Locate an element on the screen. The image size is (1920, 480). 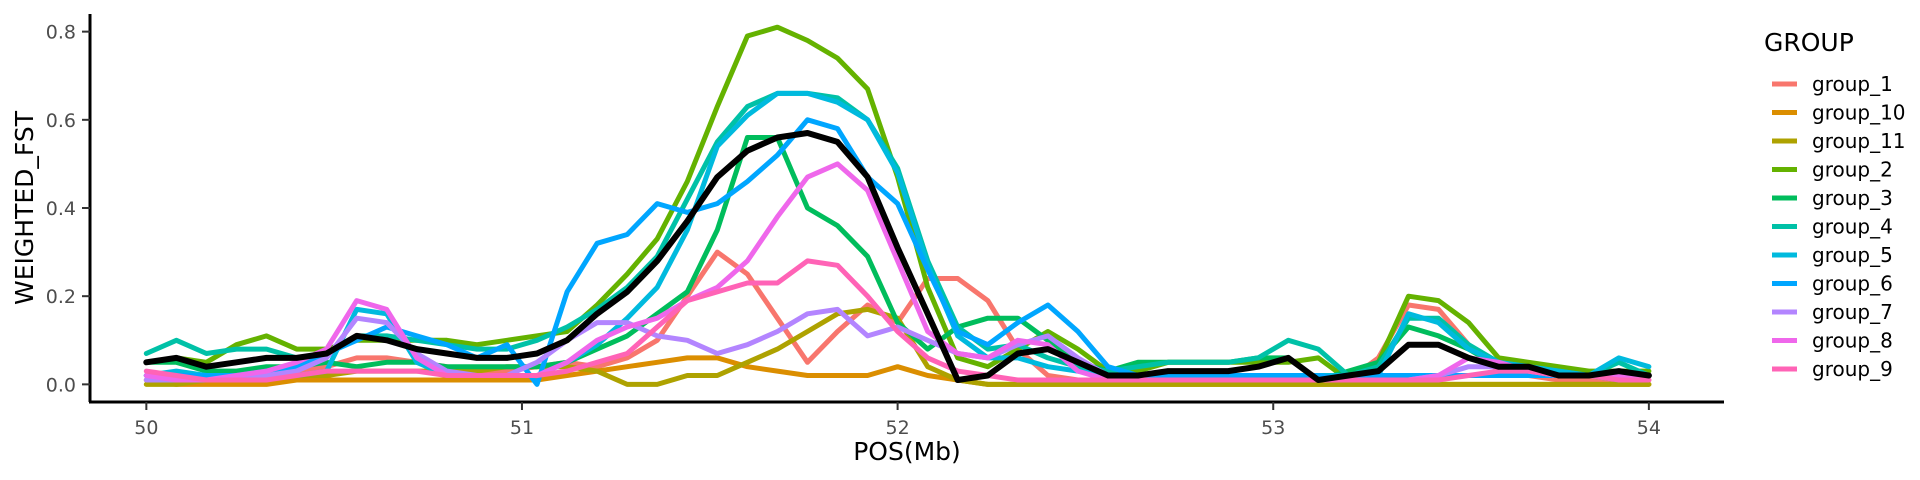
x-tick-label: 52 is located at coordinates (898, 428).